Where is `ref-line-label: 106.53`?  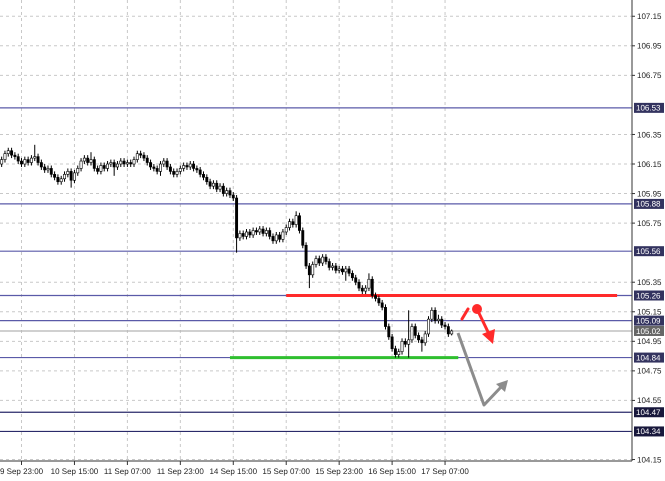 ref-line-label: 106.53 is located at coordinates (649, 108).